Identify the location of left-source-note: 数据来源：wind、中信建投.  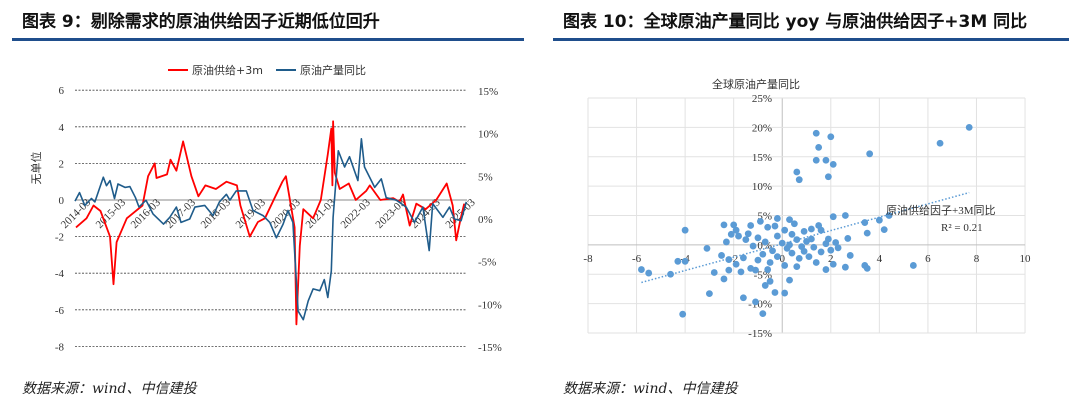
(110, 389).